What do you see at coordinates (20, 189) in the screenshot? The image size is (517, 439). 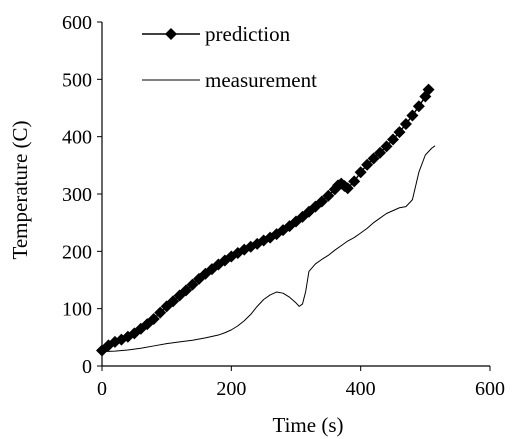 I see `y-axis-title: Temperature (C)` at bounding box center [20, 189].